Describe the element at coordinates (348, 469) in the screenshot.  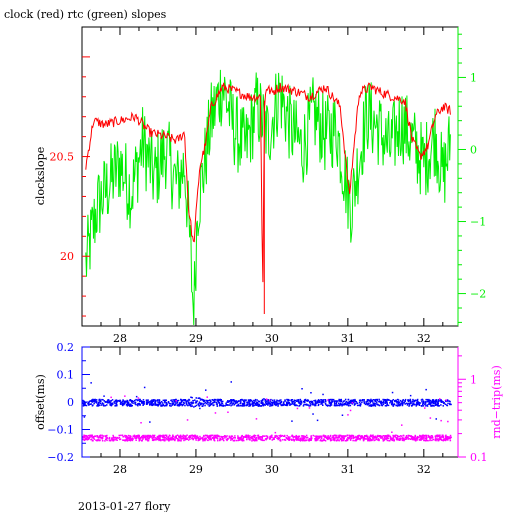
I see `x-tick-label: 31` at that location.